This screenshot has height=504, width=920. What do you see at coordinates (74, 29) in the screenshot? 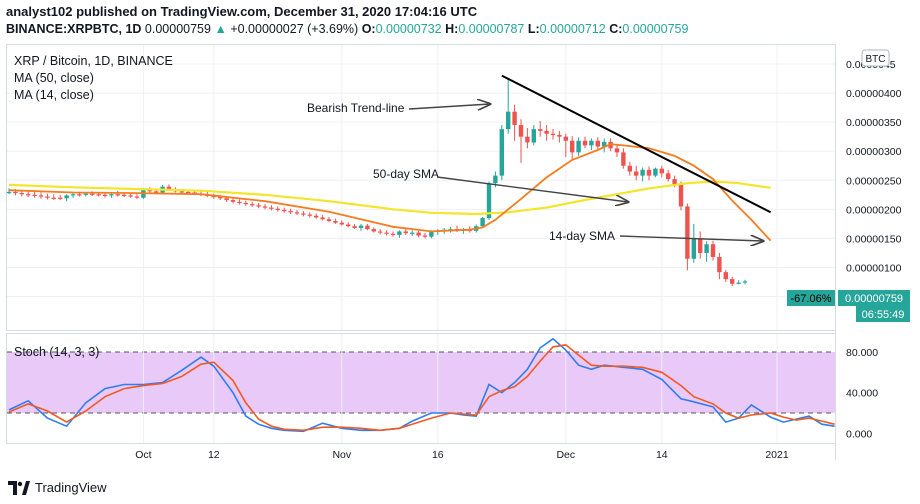
I see `symbol-label: BINANCE:XRPBTC, 1D` at bounding box center [74, 29].